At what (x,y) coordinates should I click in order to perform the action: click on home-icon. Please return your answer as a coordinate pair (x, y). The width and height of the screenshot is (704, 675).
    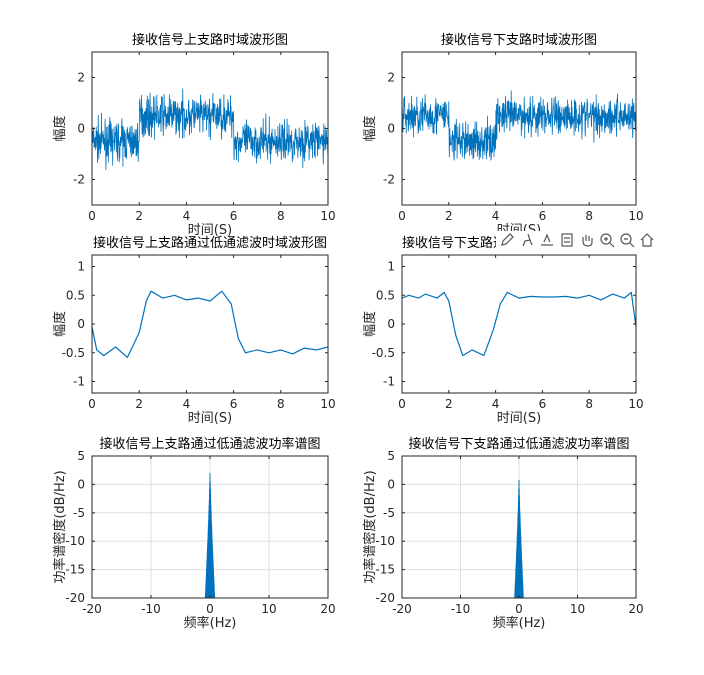
    Looking at the image, I should click on (647, 240).